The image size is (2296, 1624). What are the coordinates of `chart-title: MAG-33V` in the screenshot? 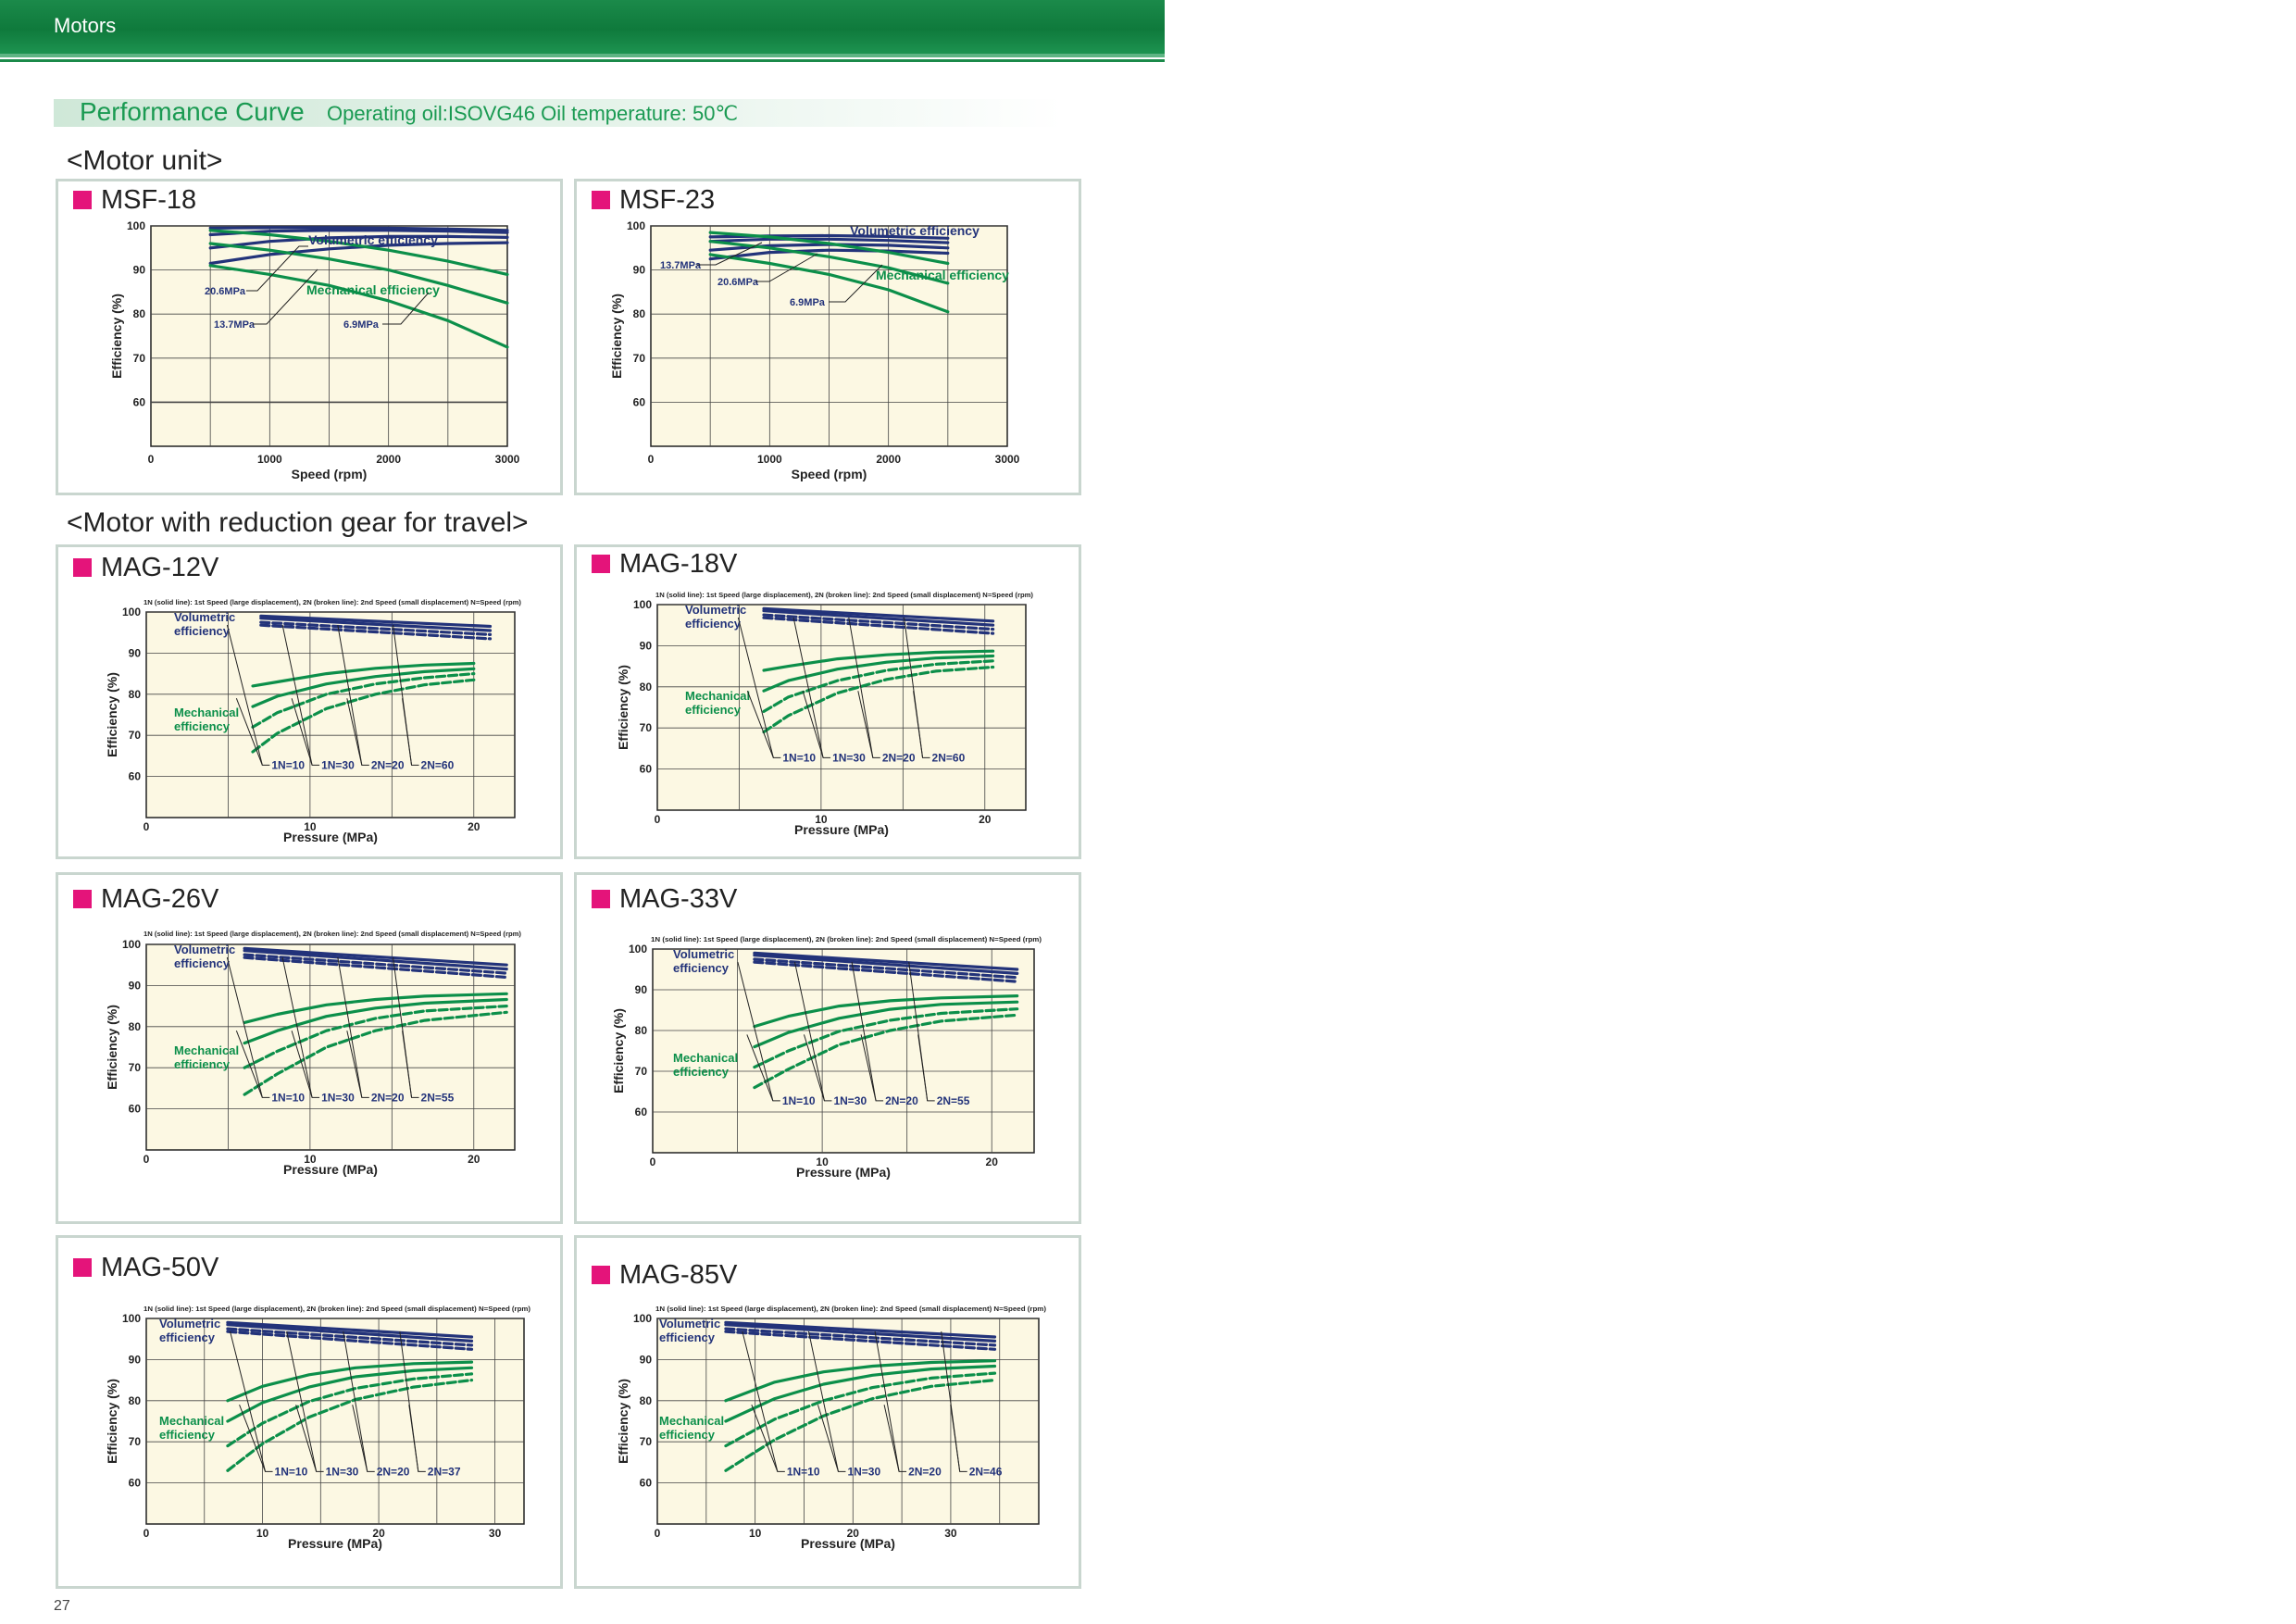 It's located at (664, 899).